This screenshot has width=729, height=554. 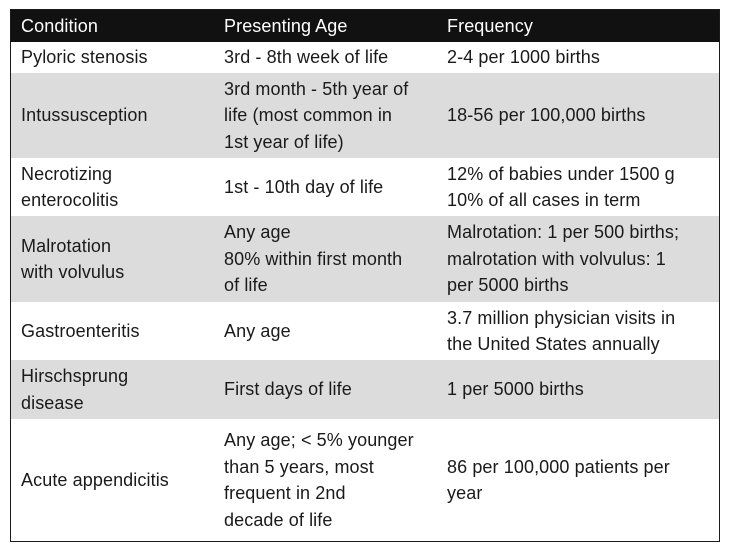 What do you see at coordinates (561, 317) in the screenshot?
I see `cell-text: 3.7 million physician visits in` at bounding box center [561, 317].